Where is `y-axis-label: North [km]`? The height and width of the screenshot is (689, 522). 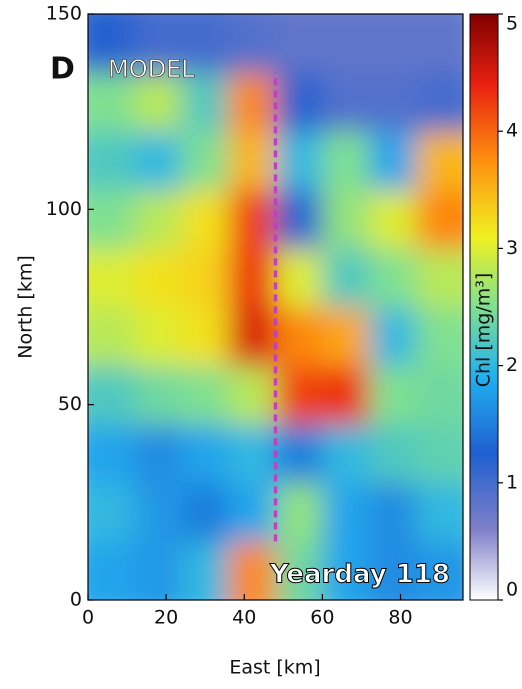
y-axis-label: North [km] is located at coordinates (26, 307).